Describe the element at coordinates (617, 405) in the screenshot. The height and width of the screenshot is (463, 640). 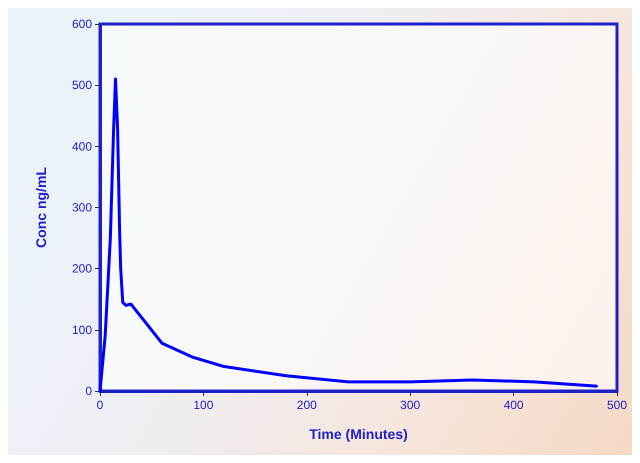
I see `x-tick-label: 500` at that location.